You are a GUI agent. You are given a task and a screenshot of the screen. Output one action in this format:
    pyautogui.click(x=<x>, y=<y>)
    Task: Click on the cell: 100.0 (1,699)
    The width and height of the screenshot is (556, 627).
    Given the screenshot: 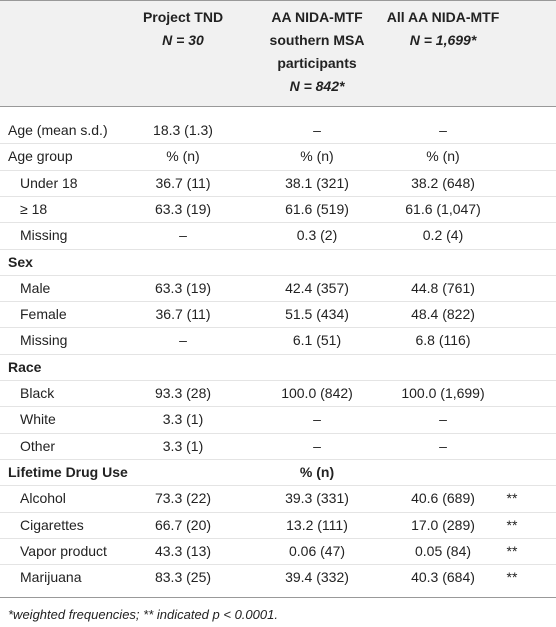 What is the action you would take?
    pyautogui.click(x=443, y=393)
    